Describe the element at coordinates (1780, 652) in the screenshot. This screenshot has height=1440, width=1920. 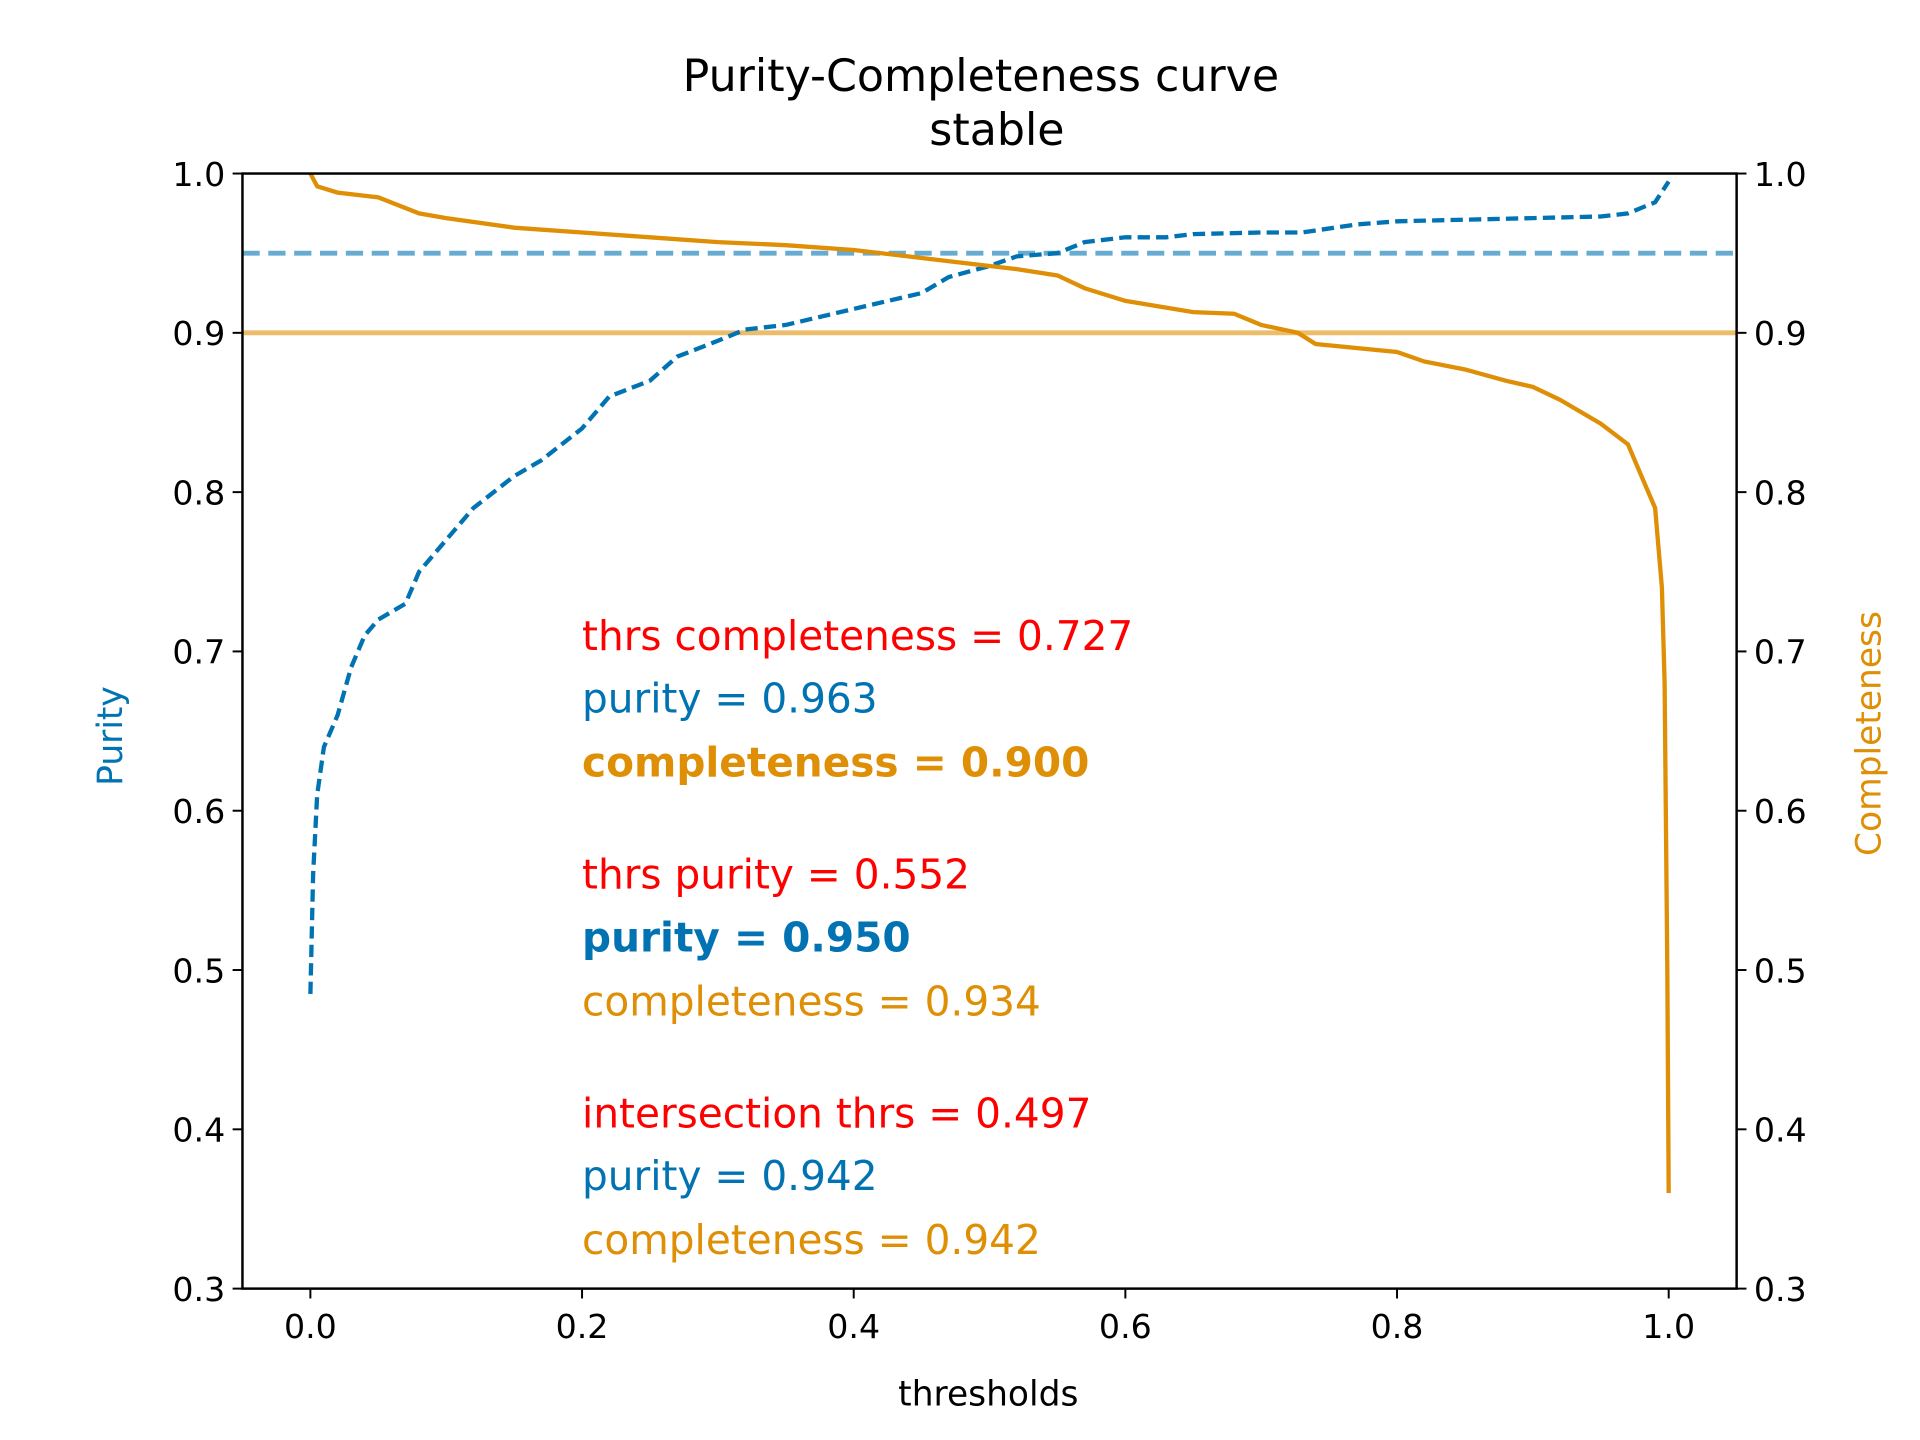
I see `y-tick-label-right: 0.7` at that location.